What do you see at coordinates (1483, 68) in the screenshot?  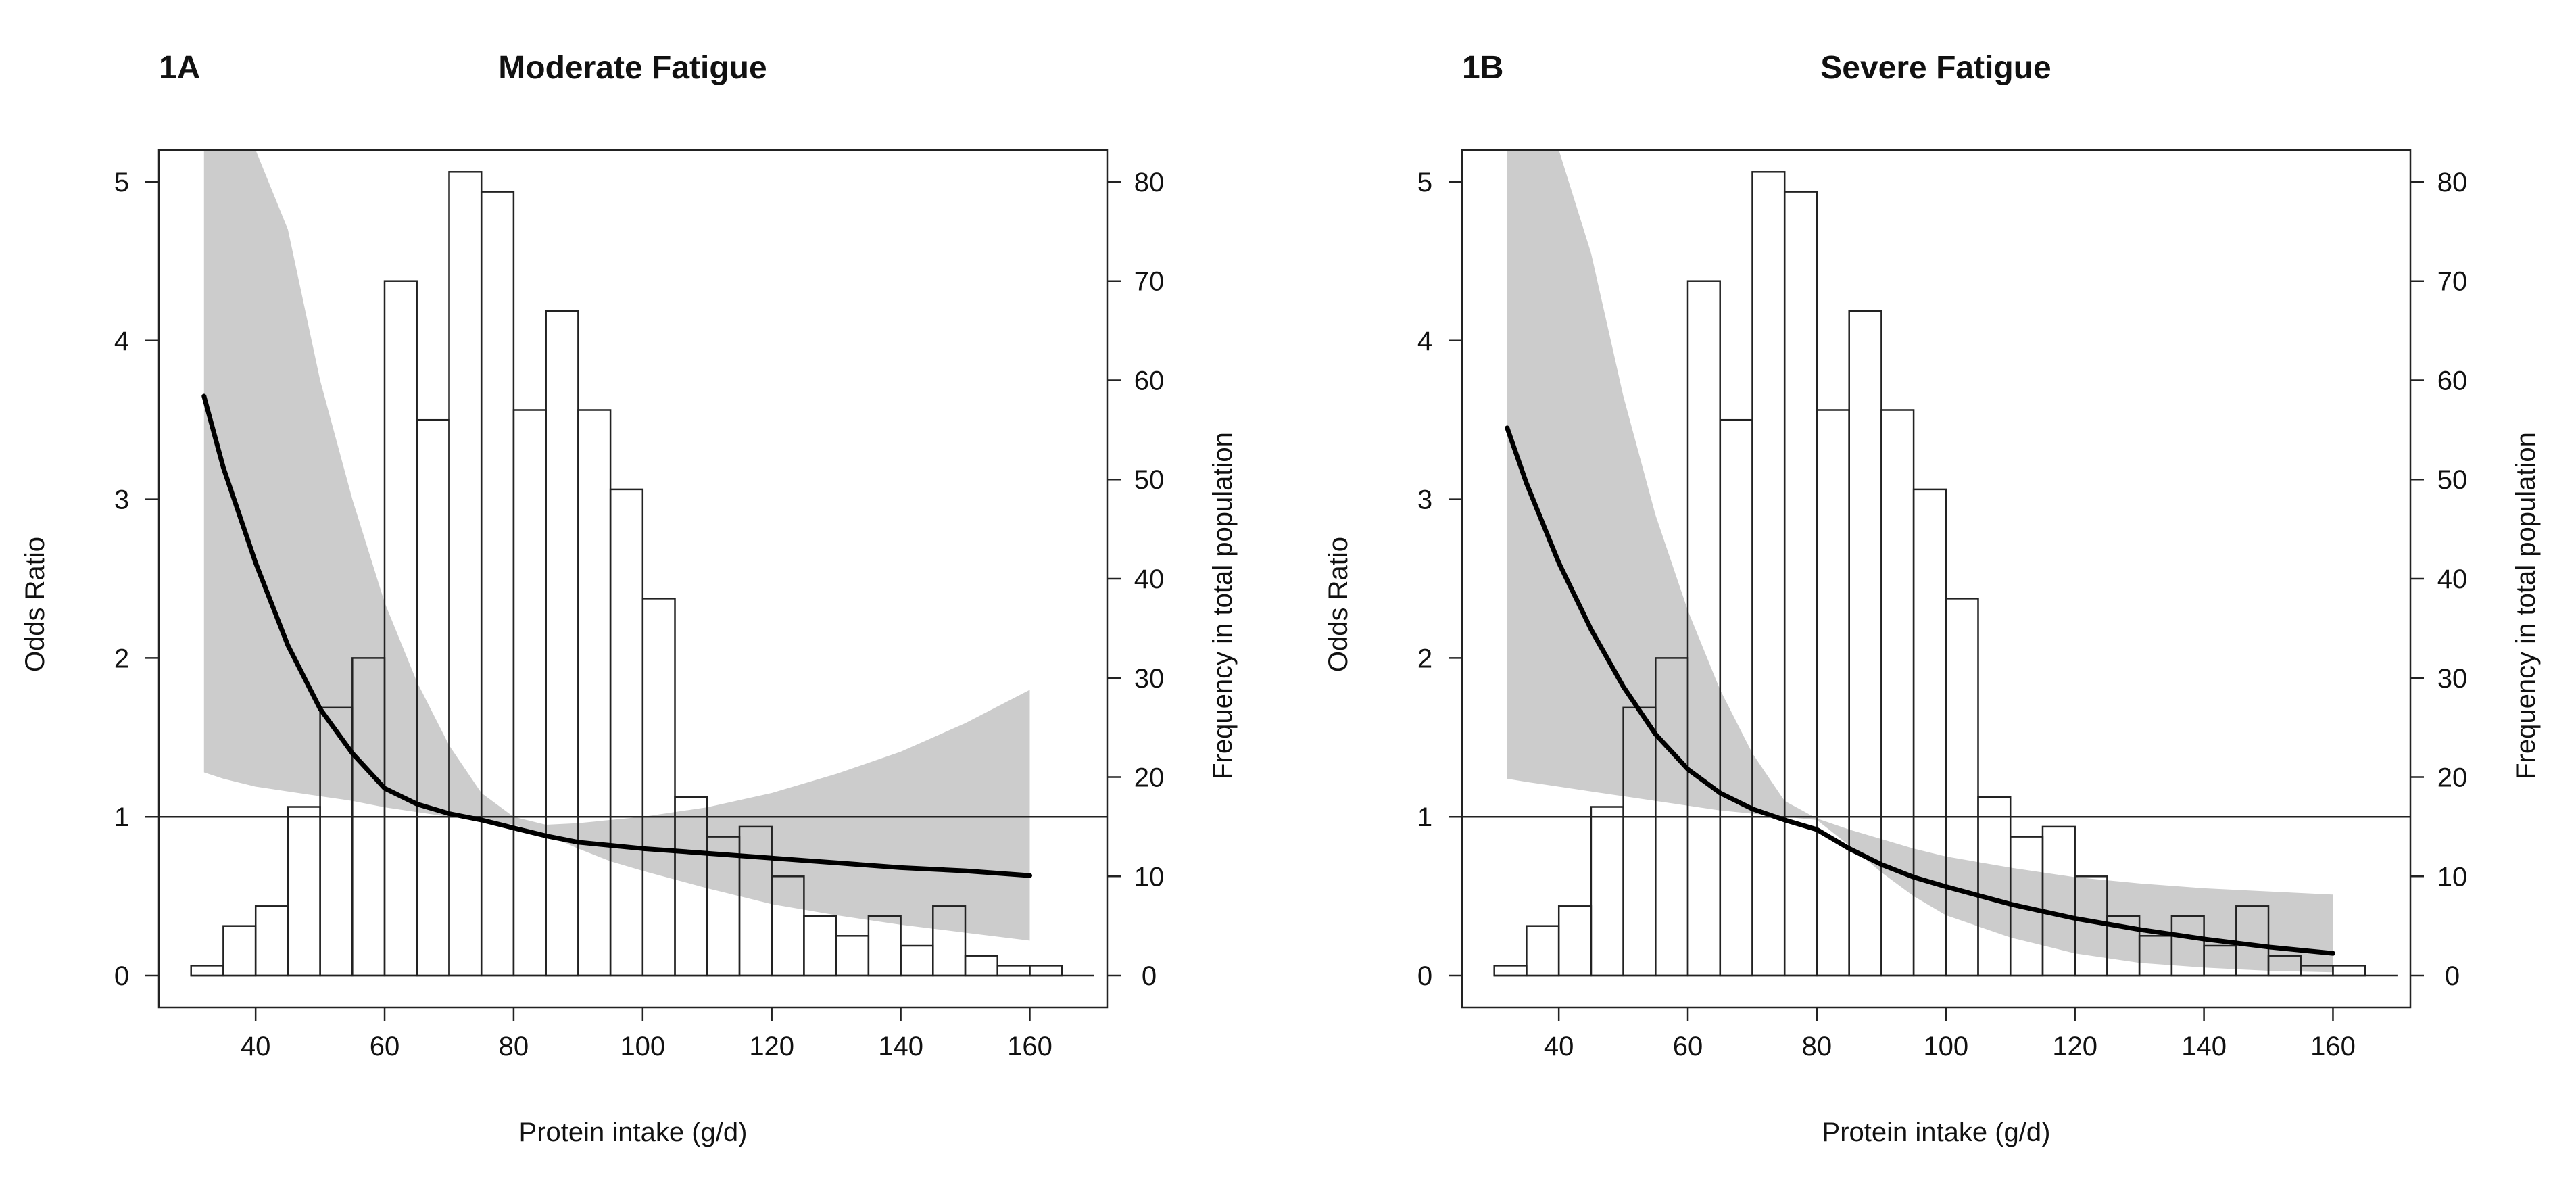 I see `panel-label: 1B` at bounding box center [1483, 68].